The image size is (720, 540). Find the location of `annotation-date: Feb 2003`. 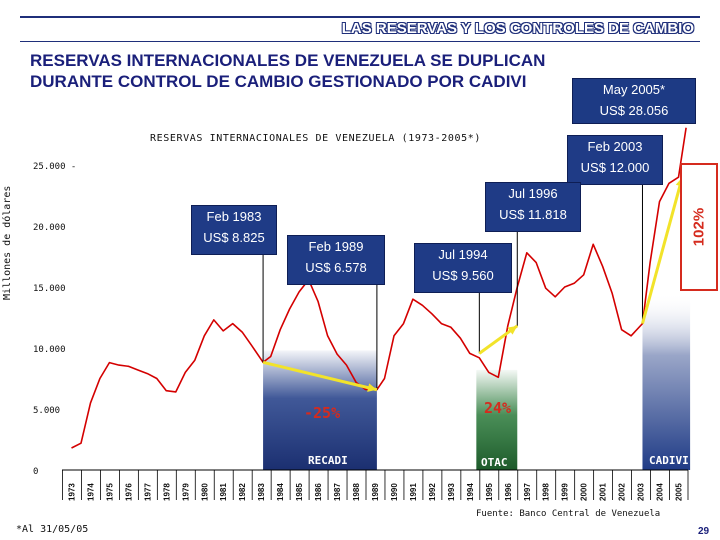

annotation-date: Feb 2003 is located at coordinates (615, 146).